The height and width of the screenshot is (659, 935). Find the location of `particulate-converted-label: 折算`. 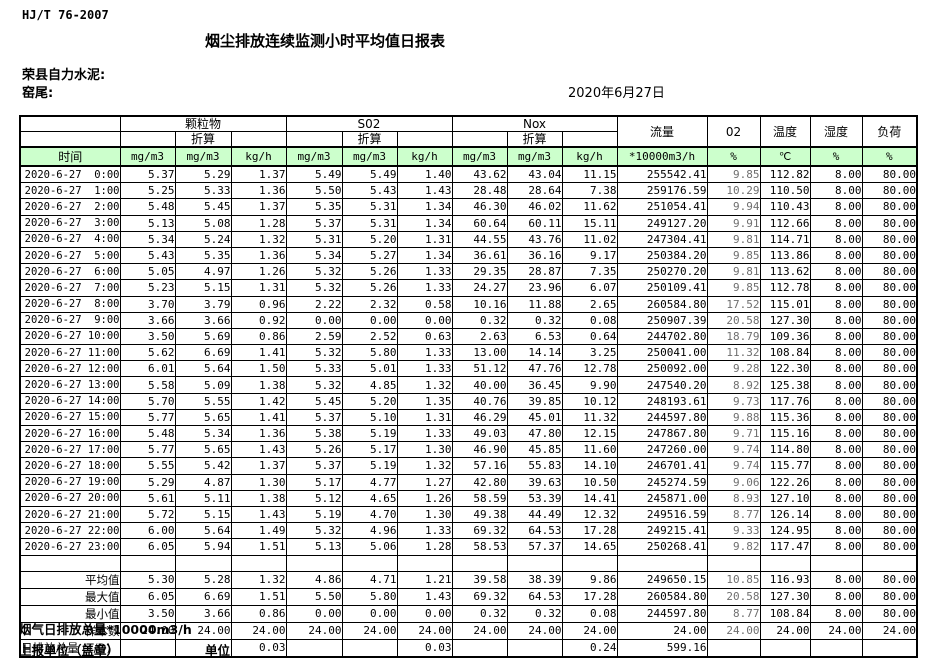

particulate-converted-label: 折算 is located at coordinates (203, 139).